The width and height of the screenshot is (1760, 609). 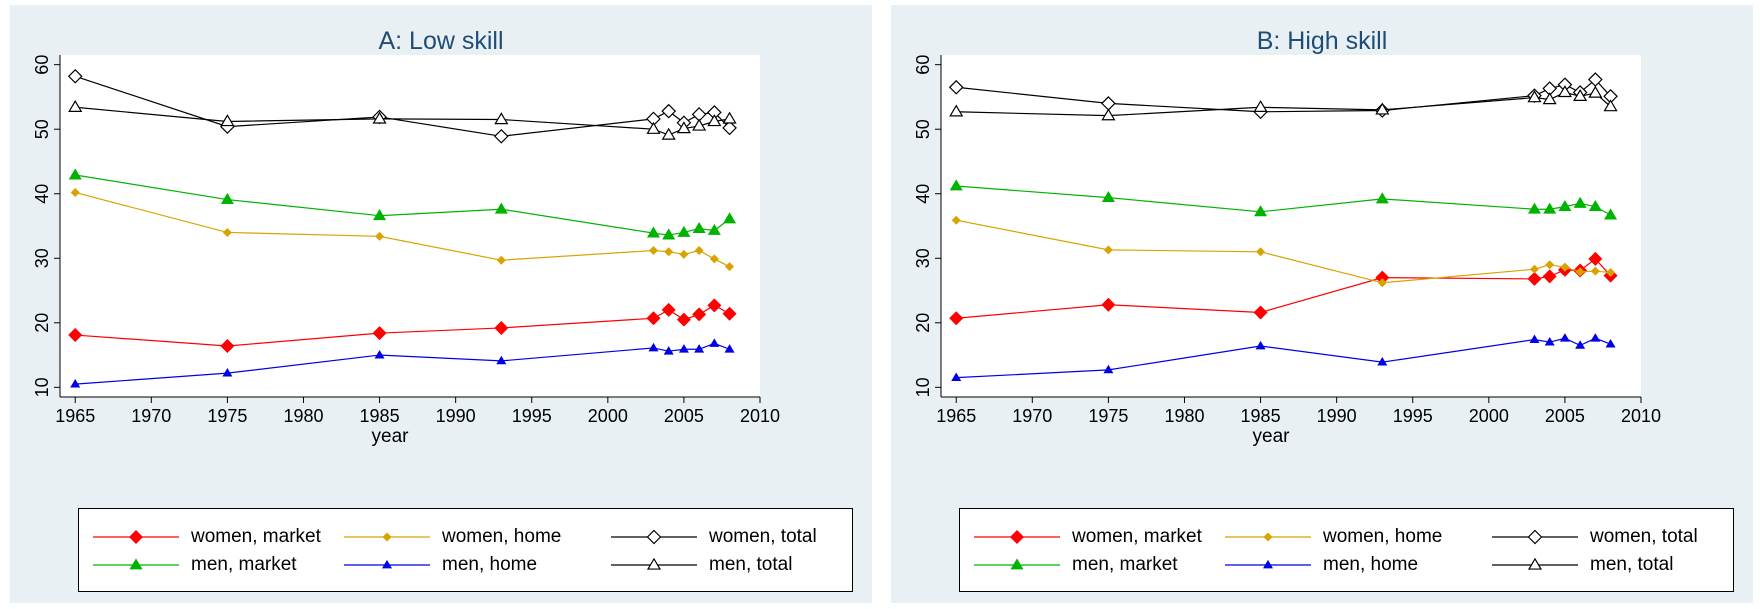 What do you see at coordinates (151, 416) in the screenshot?
I see `x-tick-label: 1970` at bounding box center [151, 416].